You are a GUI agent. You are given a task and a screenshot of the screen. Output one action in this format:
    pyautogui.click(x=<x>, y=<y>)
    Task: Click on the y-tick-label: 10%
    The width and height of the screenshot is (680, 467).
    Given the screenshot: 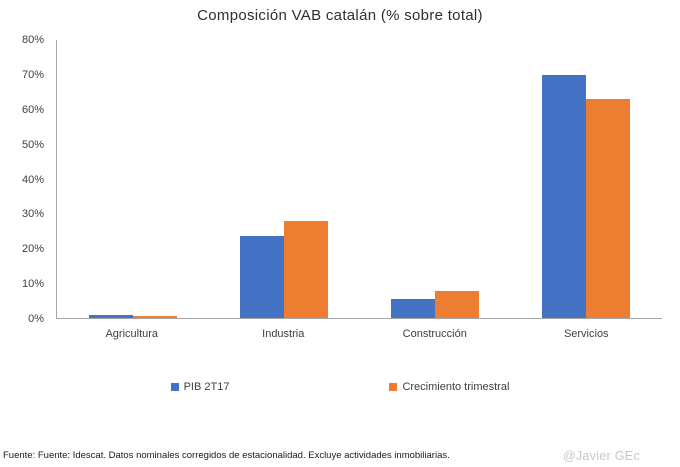 What is the action you would take?
    pyautogui.click(x=32, y=284)
    